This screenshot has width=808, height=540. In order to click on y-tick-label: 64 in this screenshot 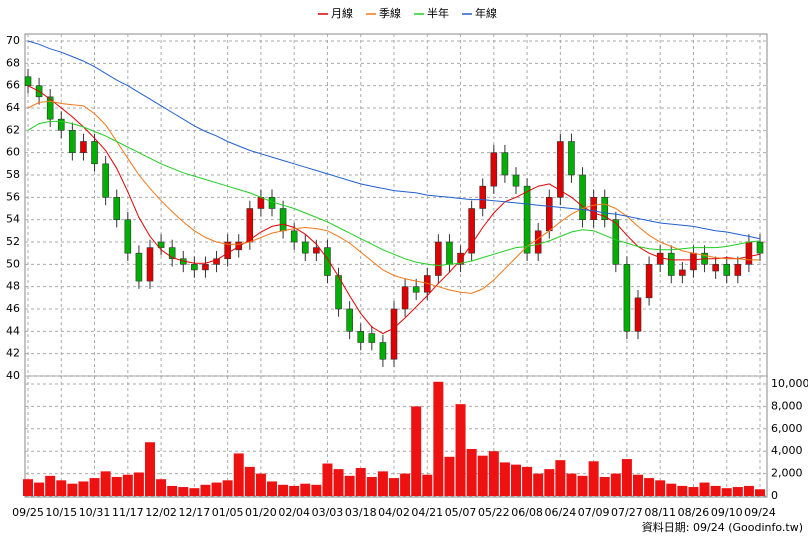, I will do `click(13, 107)`.